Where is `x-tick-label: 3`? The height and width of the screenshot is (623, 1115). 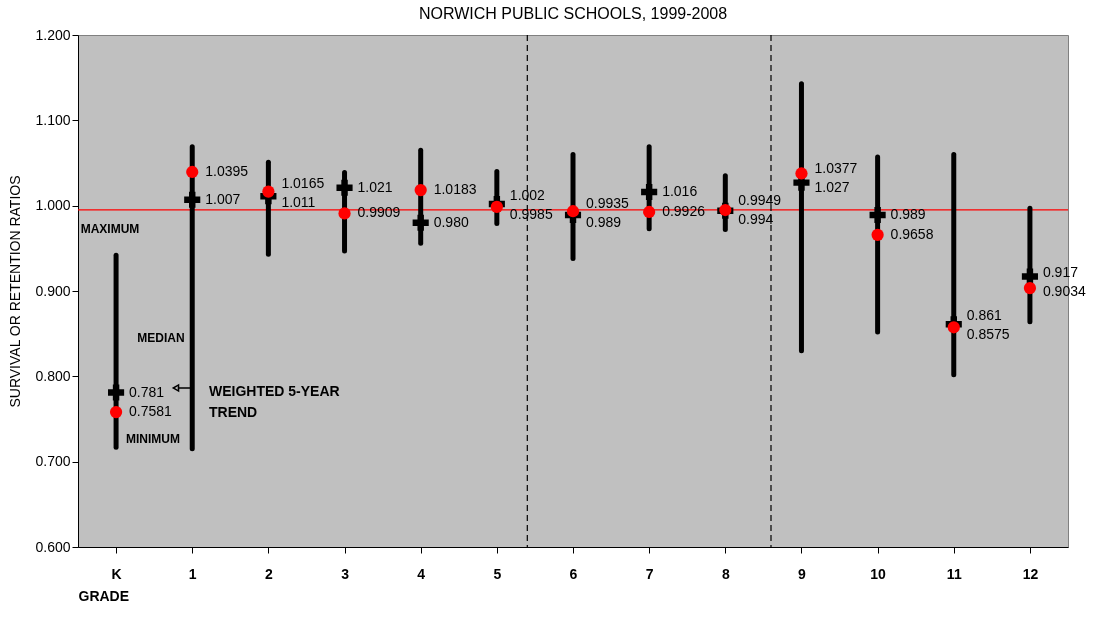
x-tick-label: 3 is located at coordinates (345, 573).